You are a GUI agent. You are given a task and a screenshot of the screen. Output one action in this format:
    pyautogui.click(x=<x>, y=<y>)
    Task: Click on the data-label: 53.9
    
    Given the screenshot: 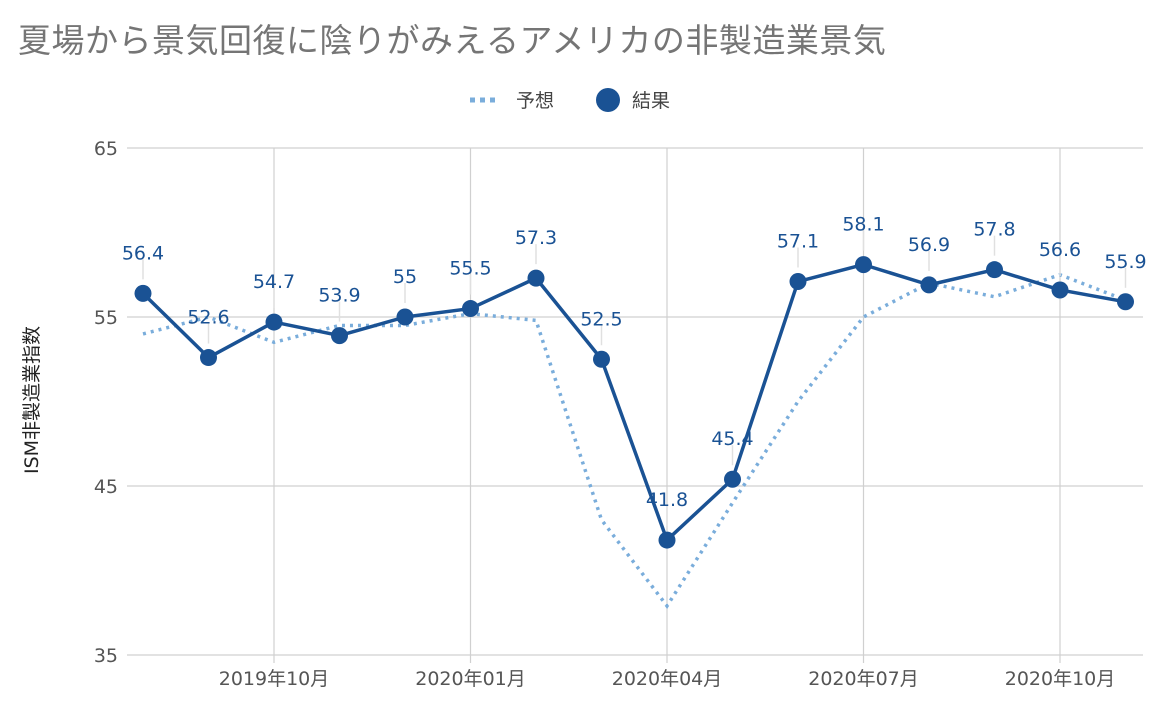 What is the action you would take?
    pyautogui.click(x=339, y=296)
    